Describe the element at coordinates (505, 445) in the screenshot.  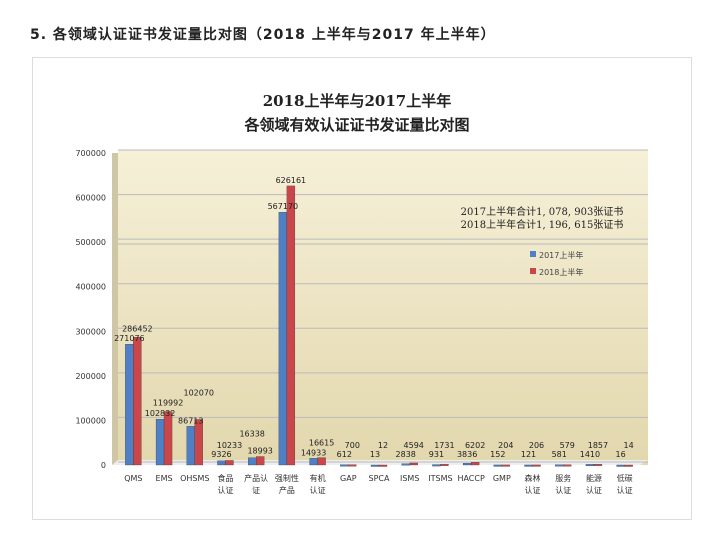
I see `data-label: 204` at that location.